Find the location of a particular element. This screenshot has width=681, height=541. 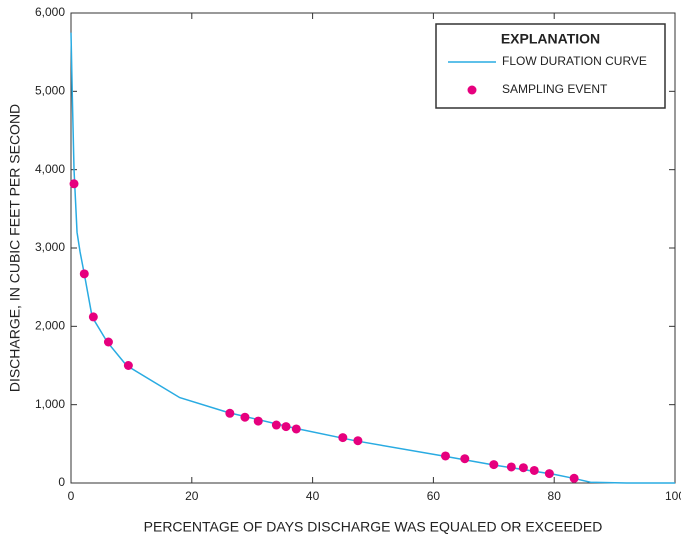

y-tick-label: 4,000 is located at coordinates (50, 169).